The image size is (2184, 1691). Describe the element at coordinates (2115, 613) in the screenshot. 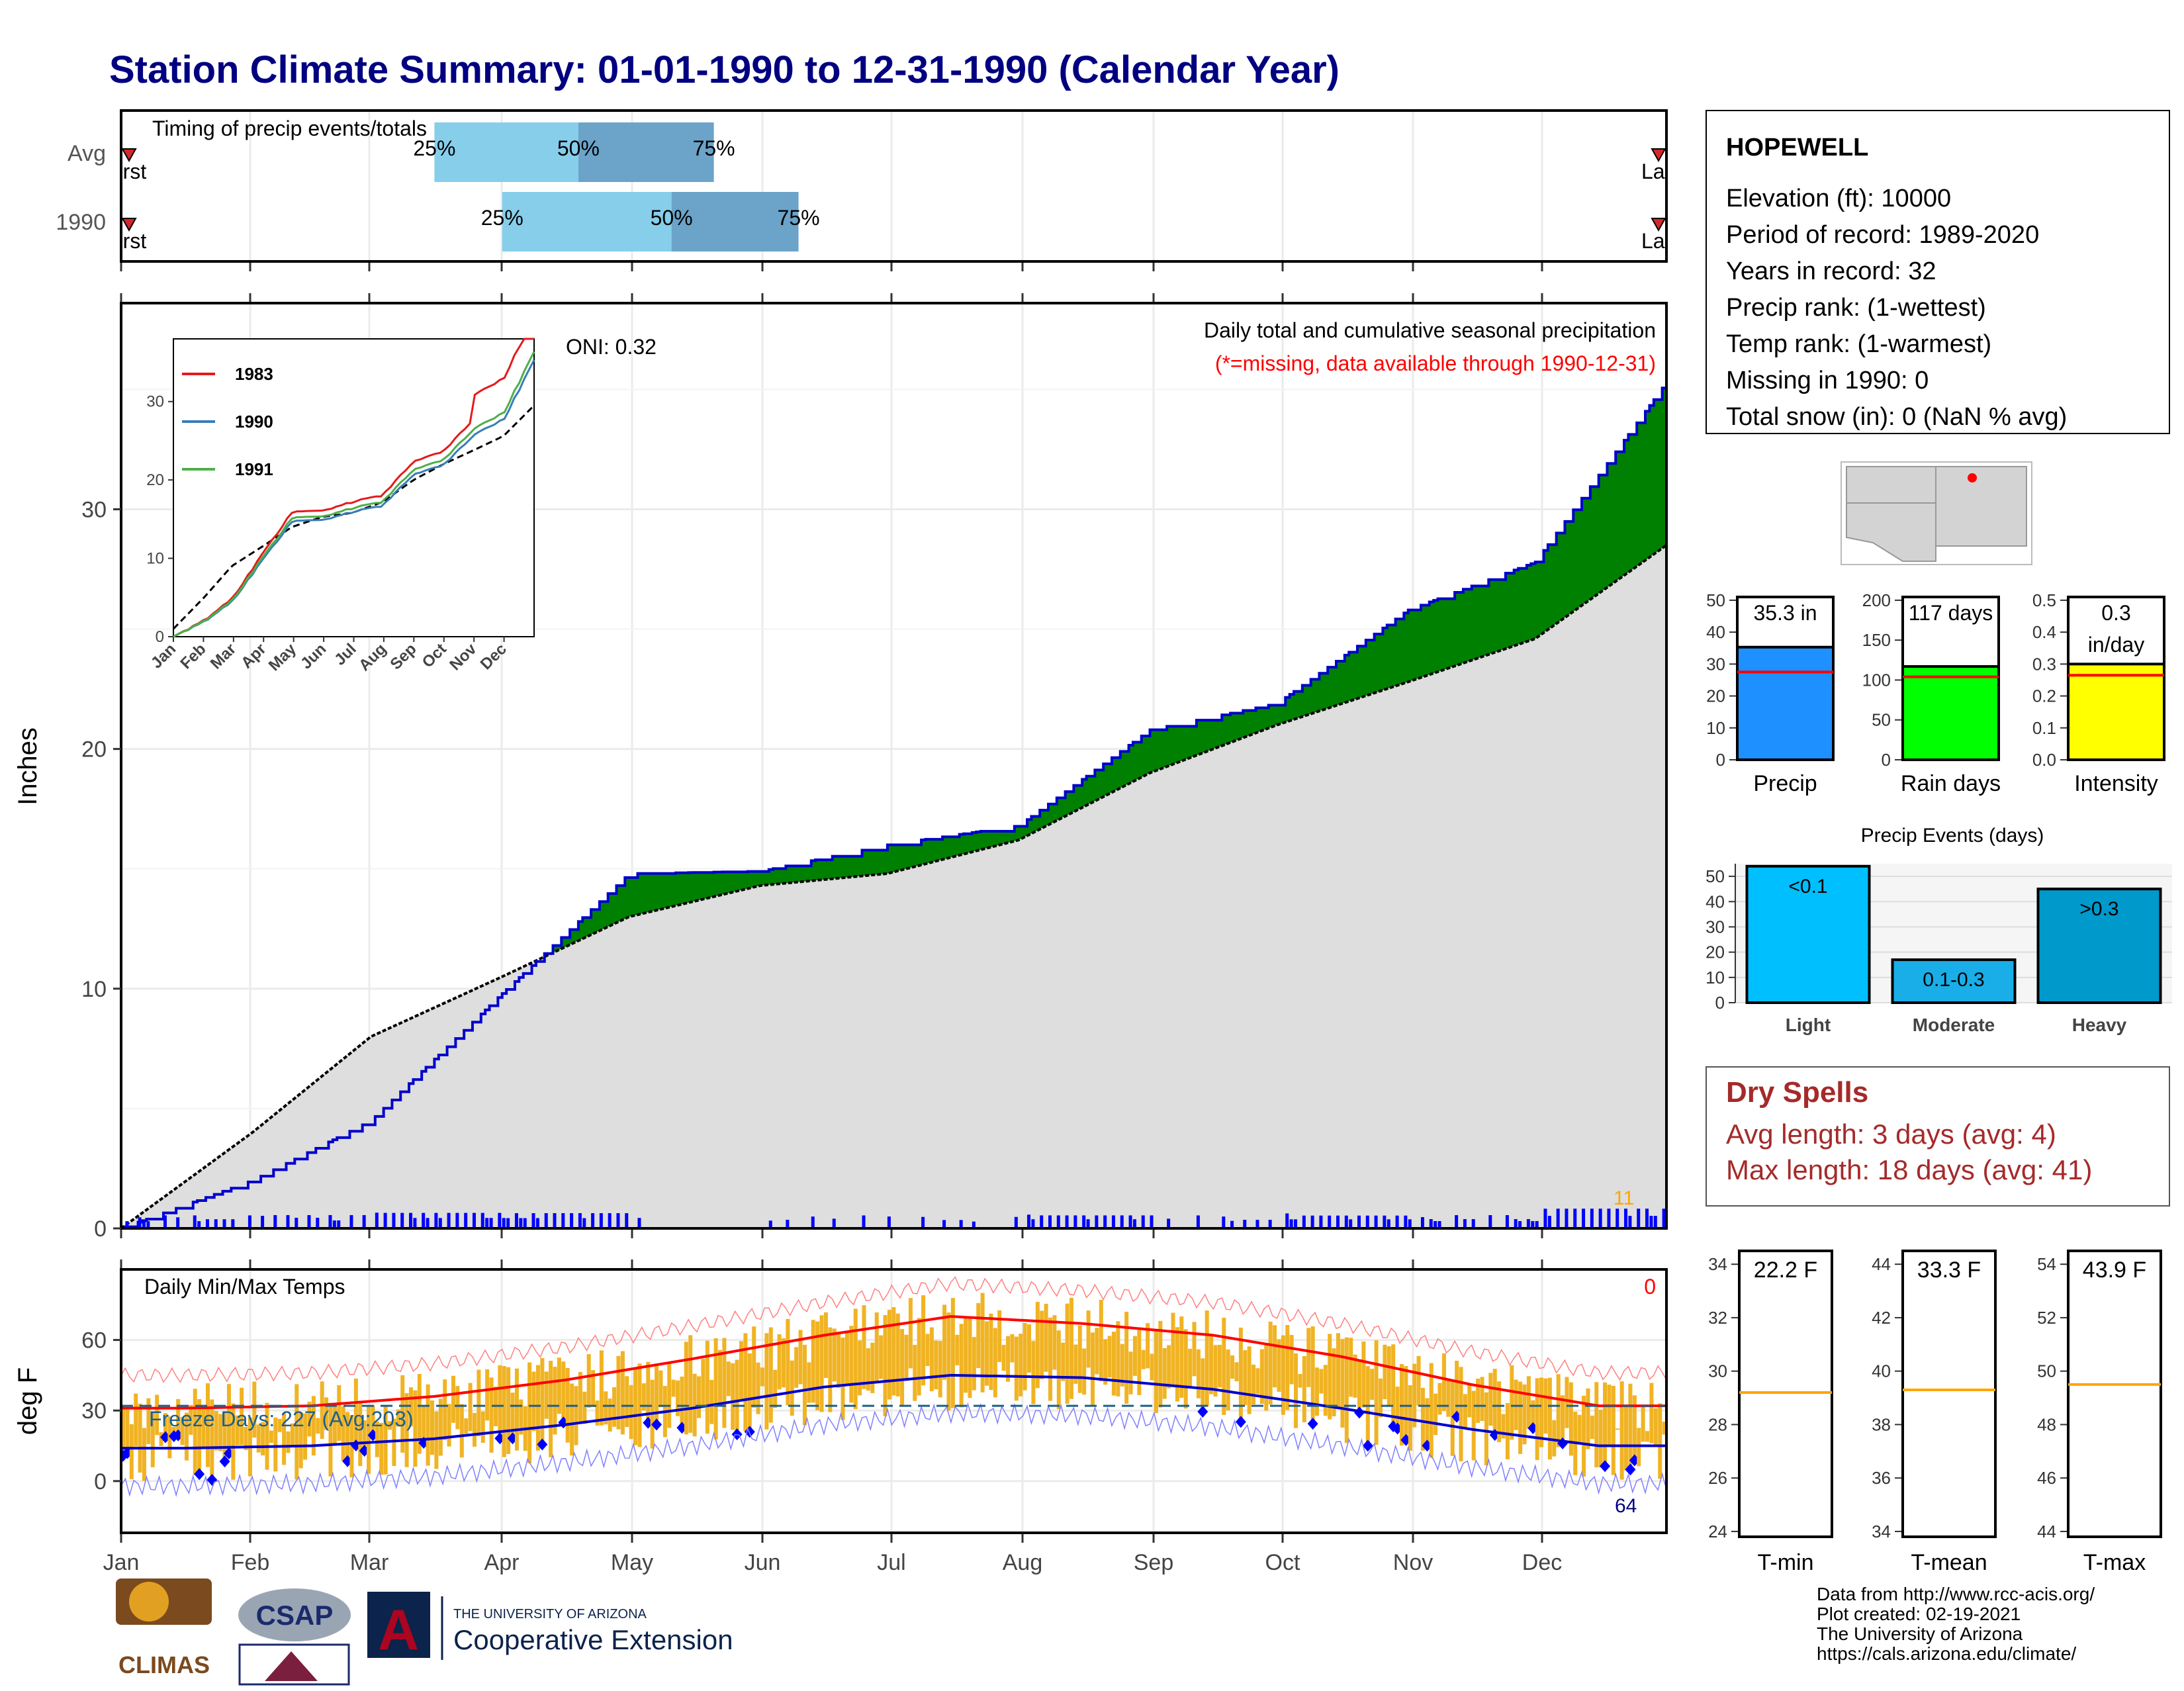

I see `stat-bar-value-label: 0.3` at that location.